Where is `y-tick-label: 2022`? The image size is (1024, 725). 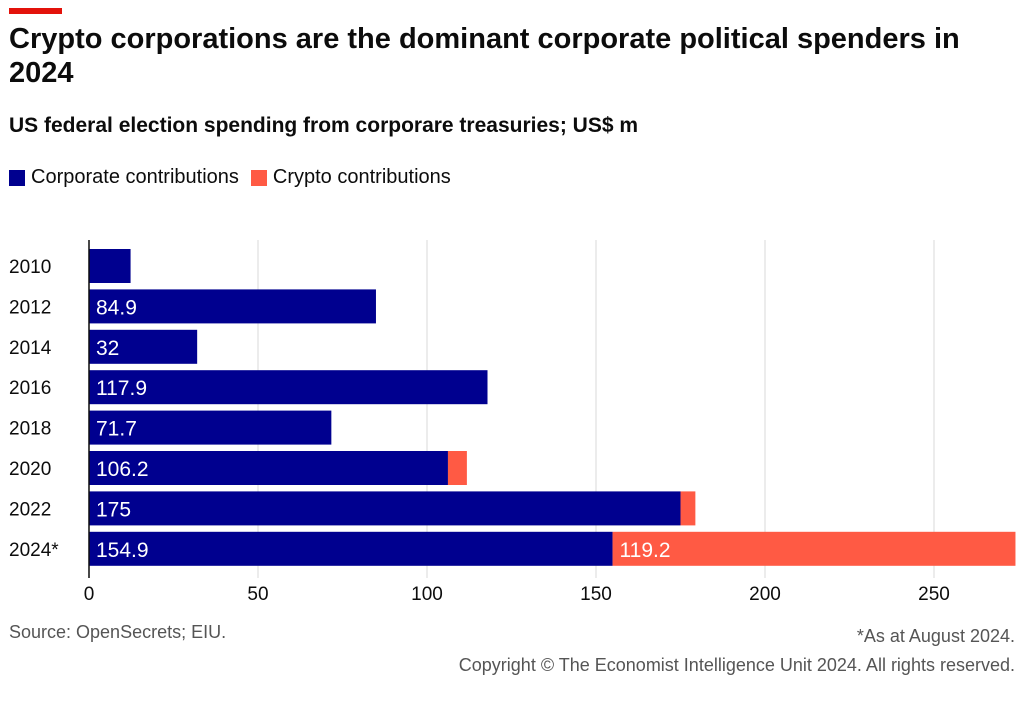 y-tick-label: 2022 is located at coordinates (30, 509).